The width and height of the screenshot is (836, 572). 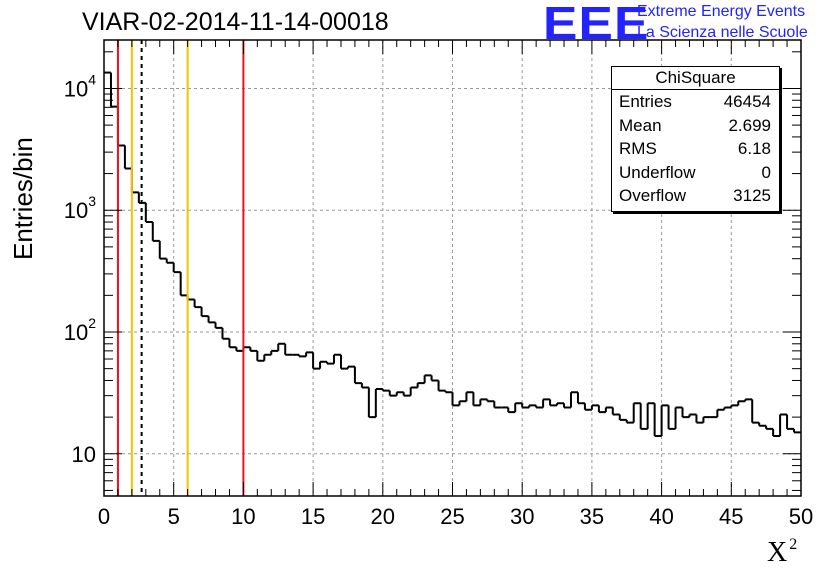 What do you see at coordinates (92, 323) in the screenshot?
I see `y-tick-label-exponent: 2` at bounding box center [92, 323].